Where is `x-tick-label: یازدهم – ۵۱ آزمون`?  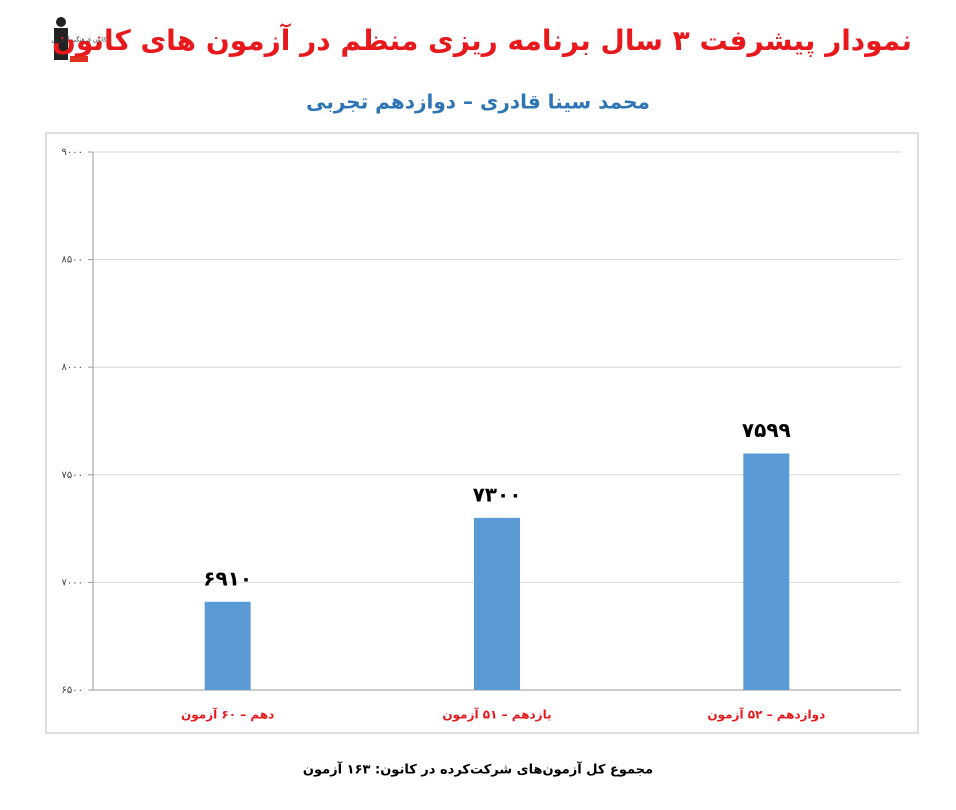 x-tick-label: یازدهم – ۵۱ آزمون is located at coordinates (496, 715).